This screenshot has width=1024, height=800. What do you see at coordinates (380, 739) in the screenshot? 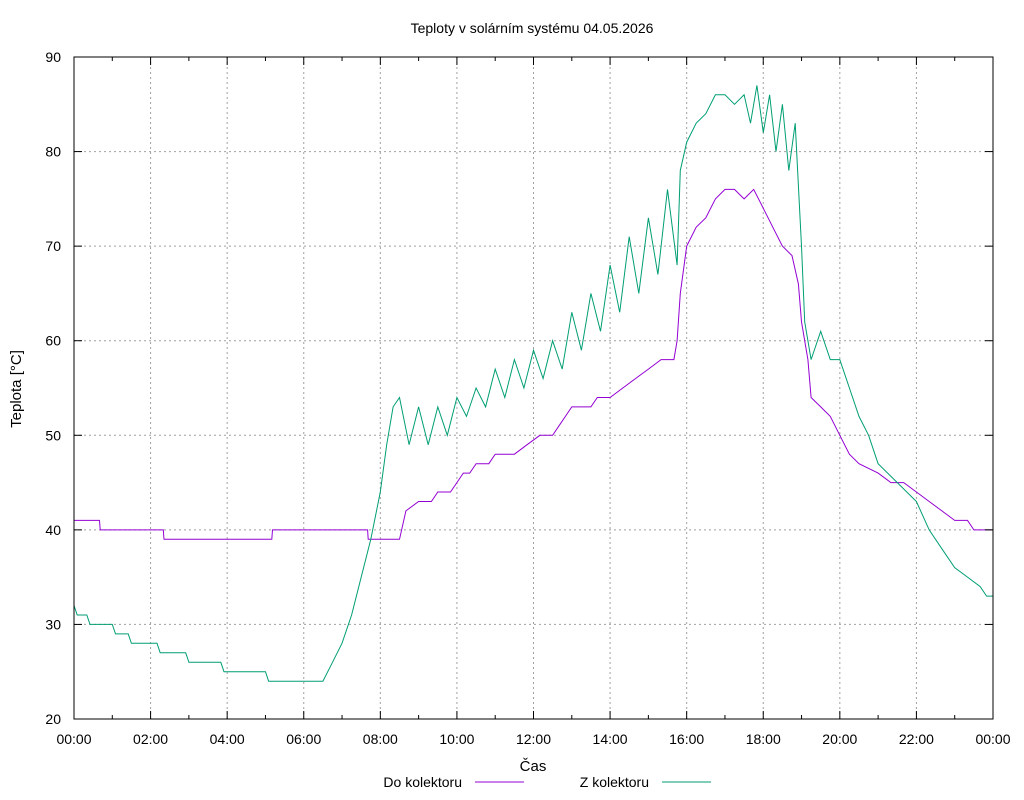
I see `x-tick-label: 08:00` at bounding box center [380, 739].